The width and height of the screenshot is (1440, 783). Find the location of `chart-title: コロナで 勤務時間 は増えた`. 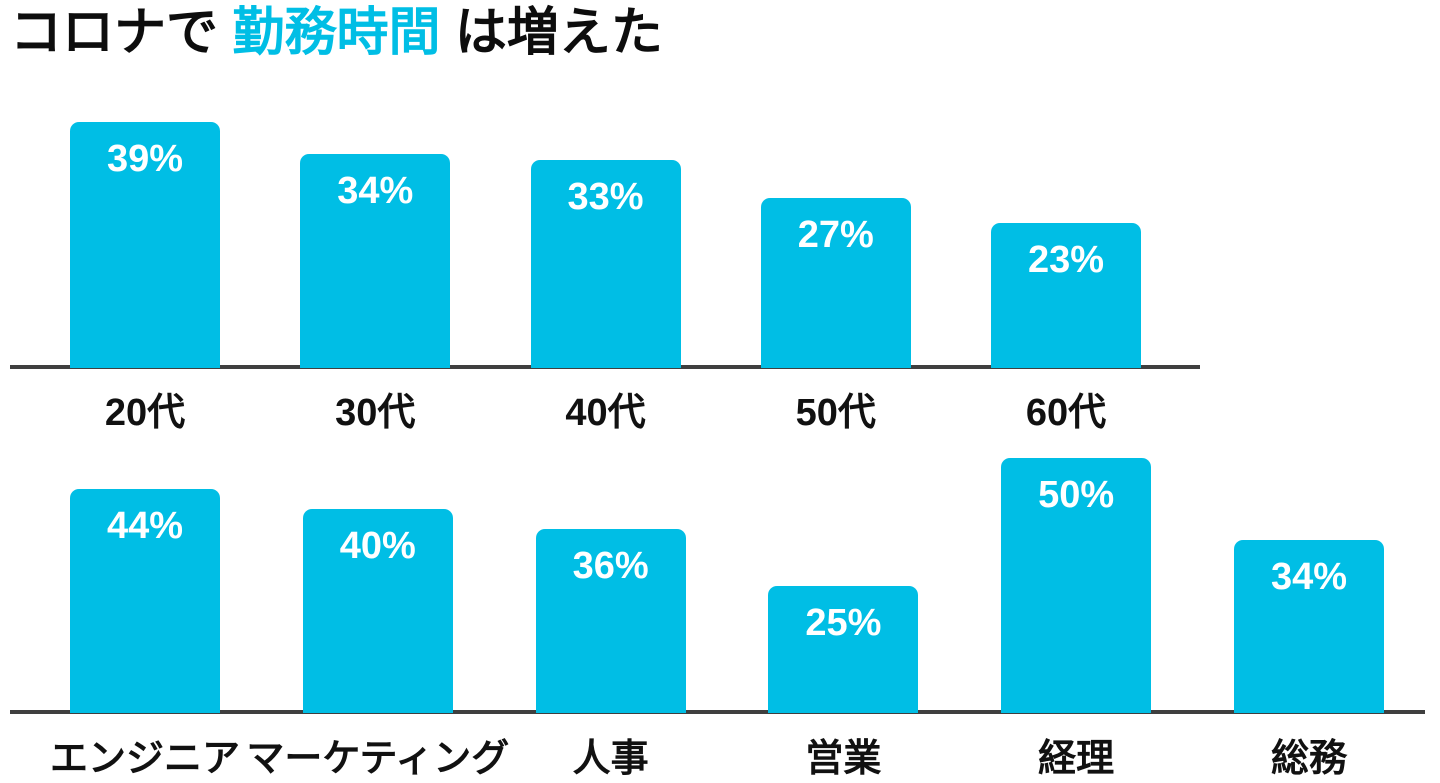

chart-title: コロナで 勤務時間 は増えた is located at coordinates (336, 33).